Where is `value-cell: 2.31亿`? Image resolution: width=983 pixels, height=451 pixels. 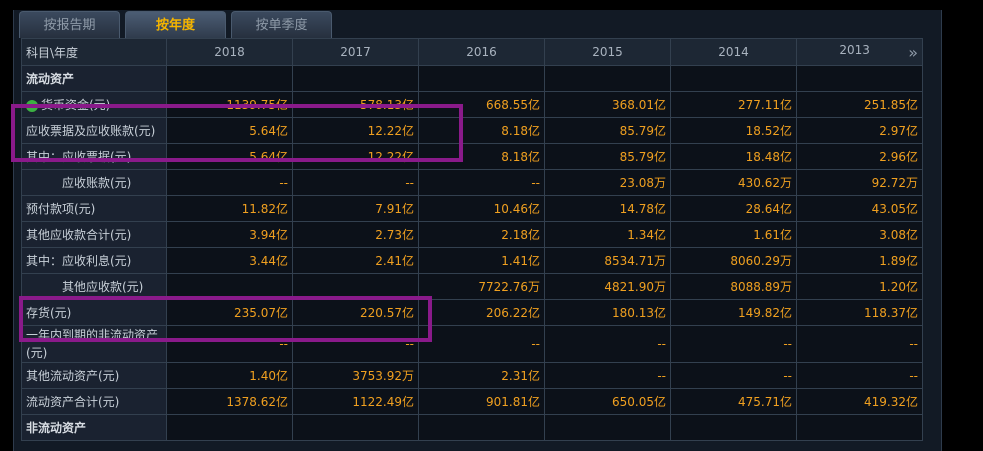
value-cell: 2.31亿 is located at coordinates (481, 375).